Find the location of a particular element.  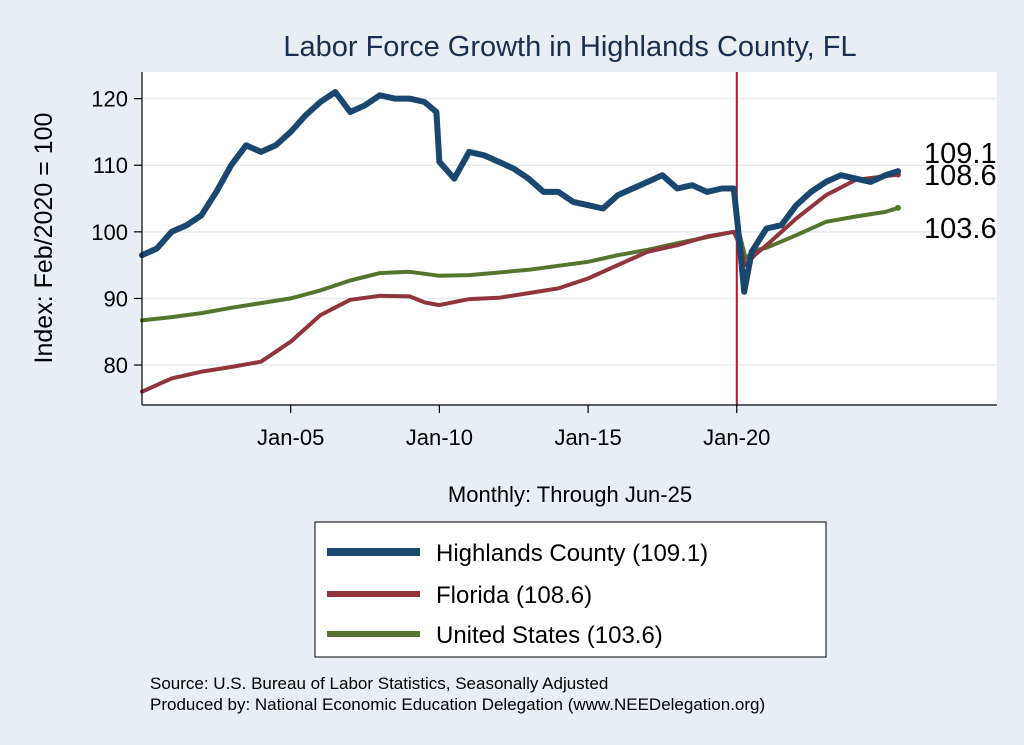

y-tick-label-90: 90 is located at coordinates (116, 298).